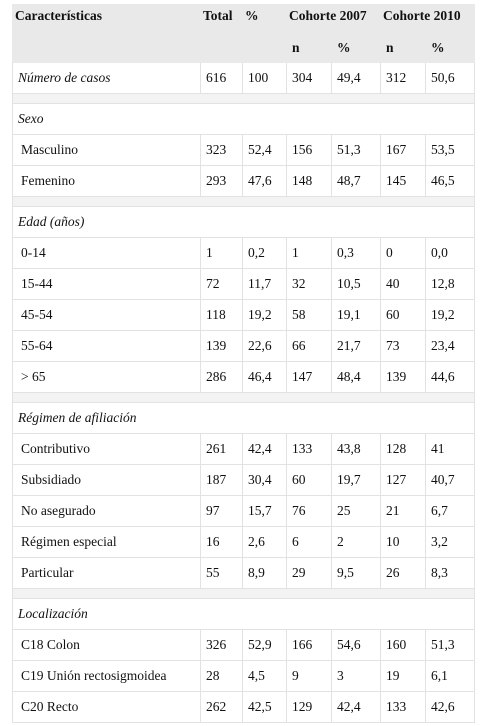 Image resolution: width=486 pixels, height=726 pixels. I want to click on cell: 19,1, so click(356, 315).